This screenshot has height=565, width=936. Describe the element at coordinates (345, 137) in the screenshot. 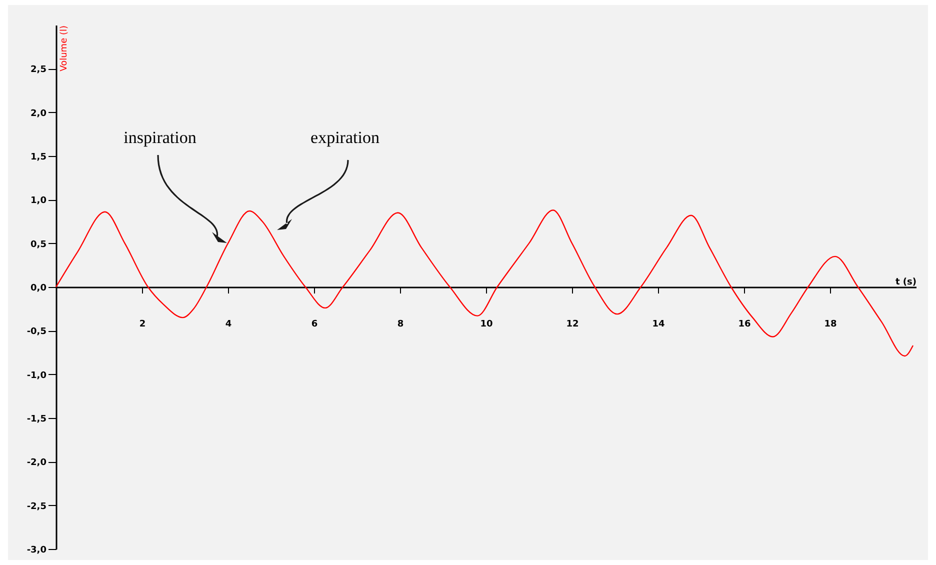

I see `annotation: expiration` at that location.